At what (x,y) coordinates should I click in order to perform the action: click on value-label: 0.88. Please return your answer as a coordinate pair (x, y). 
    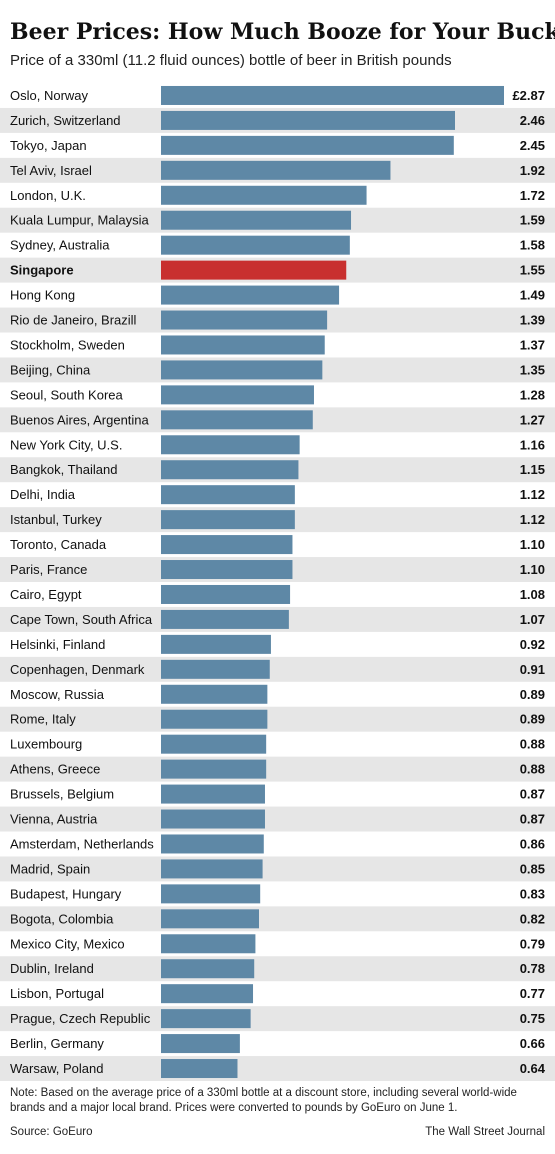
    Looking at the image, I should click on (532, 769).